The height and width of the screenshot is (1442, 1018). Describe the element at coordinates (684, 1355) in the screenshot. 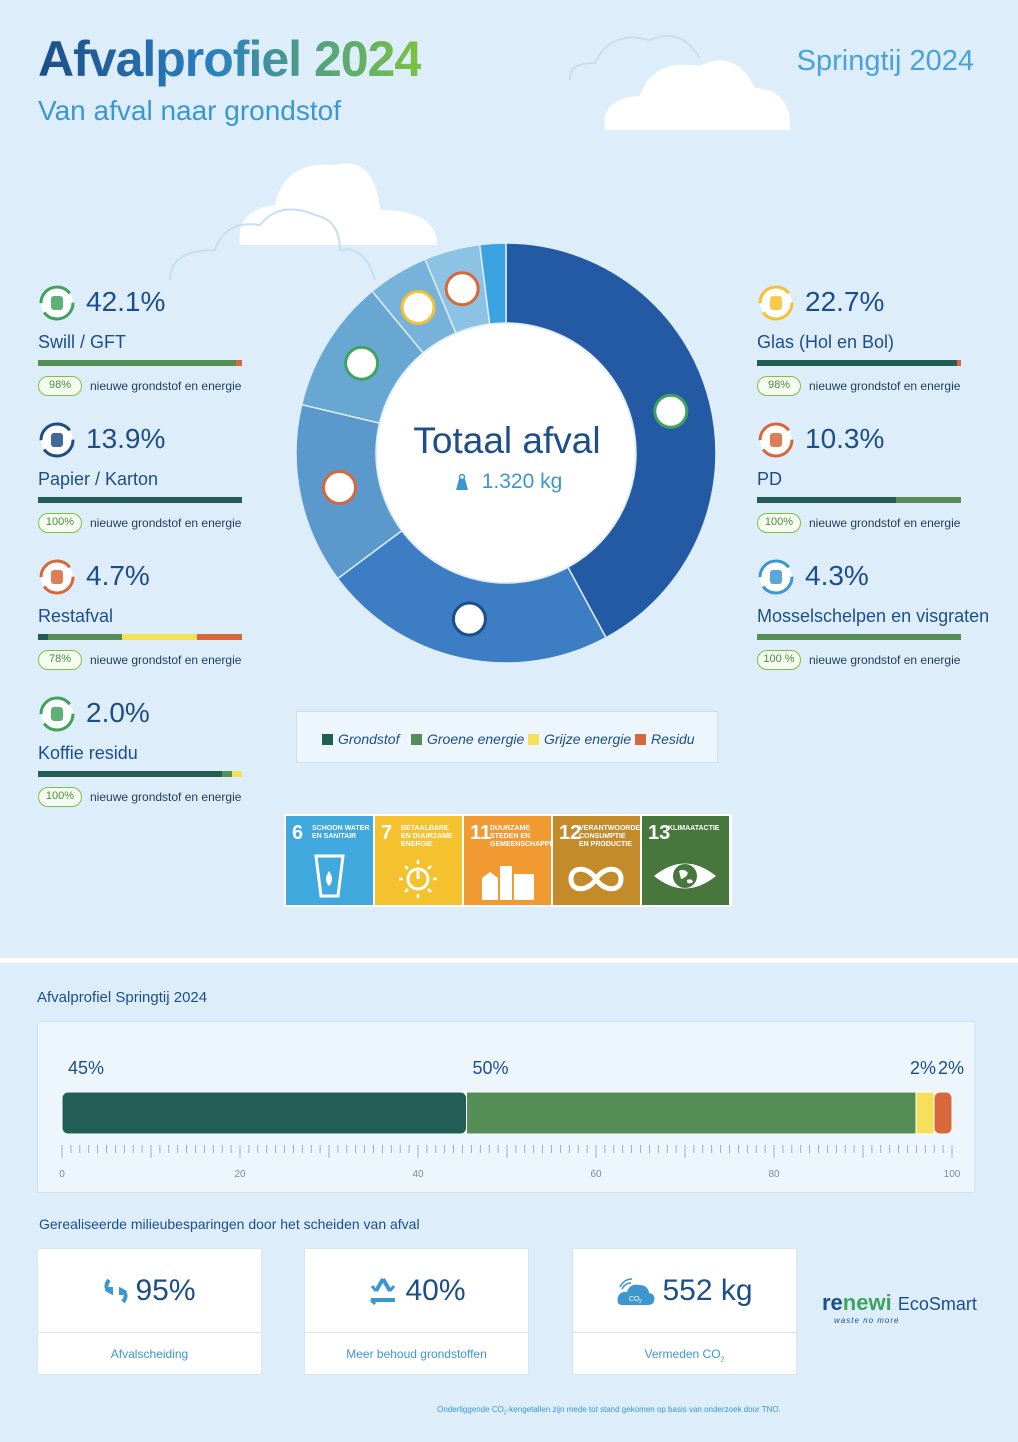

I see `savings-caption: Vermeden CO2` at that location.